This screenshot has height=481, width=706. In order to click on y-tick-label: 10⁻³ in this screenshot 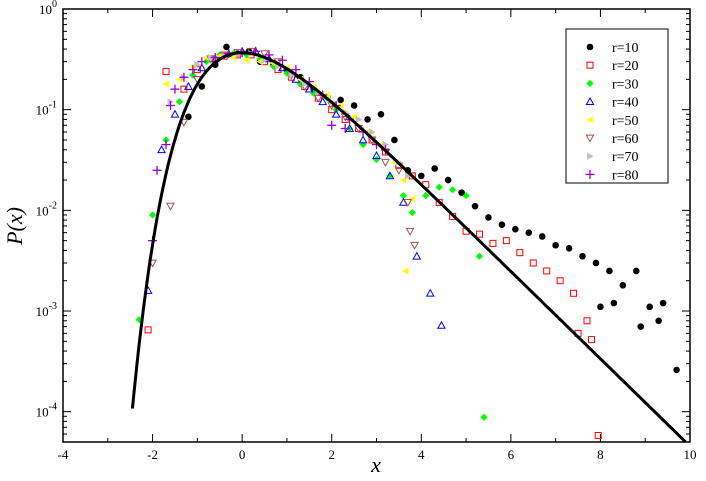, I will do `click(46, 310)`.